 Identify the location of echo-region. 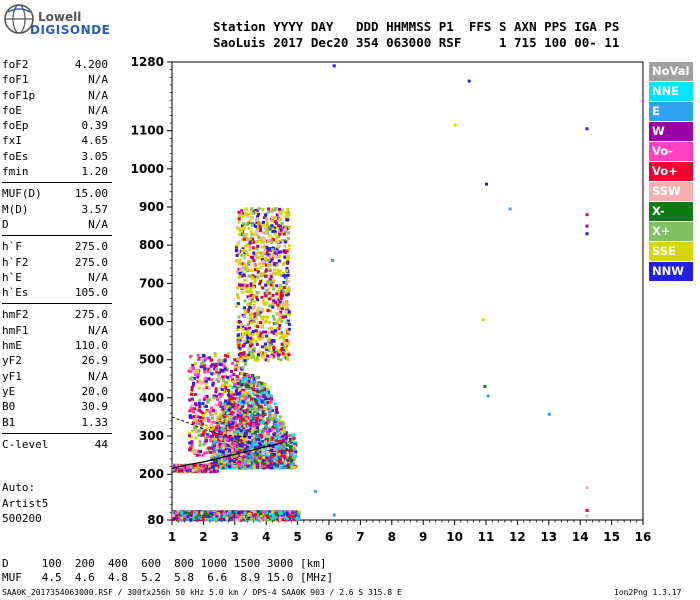
(253, 421).